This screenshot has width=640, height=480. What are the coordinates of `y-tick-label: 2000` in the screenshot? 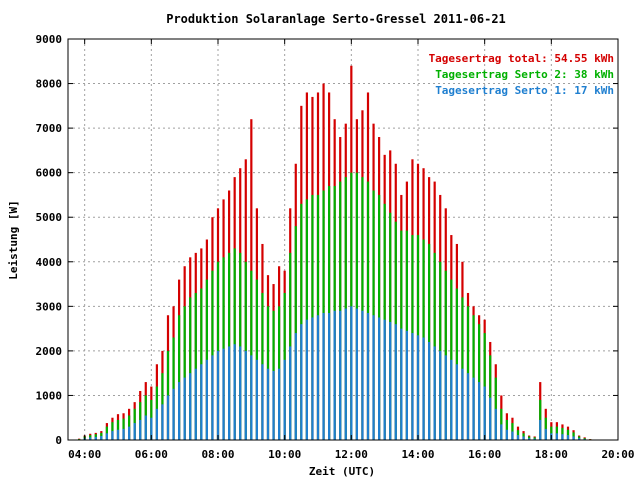 It's located at (49, 351).